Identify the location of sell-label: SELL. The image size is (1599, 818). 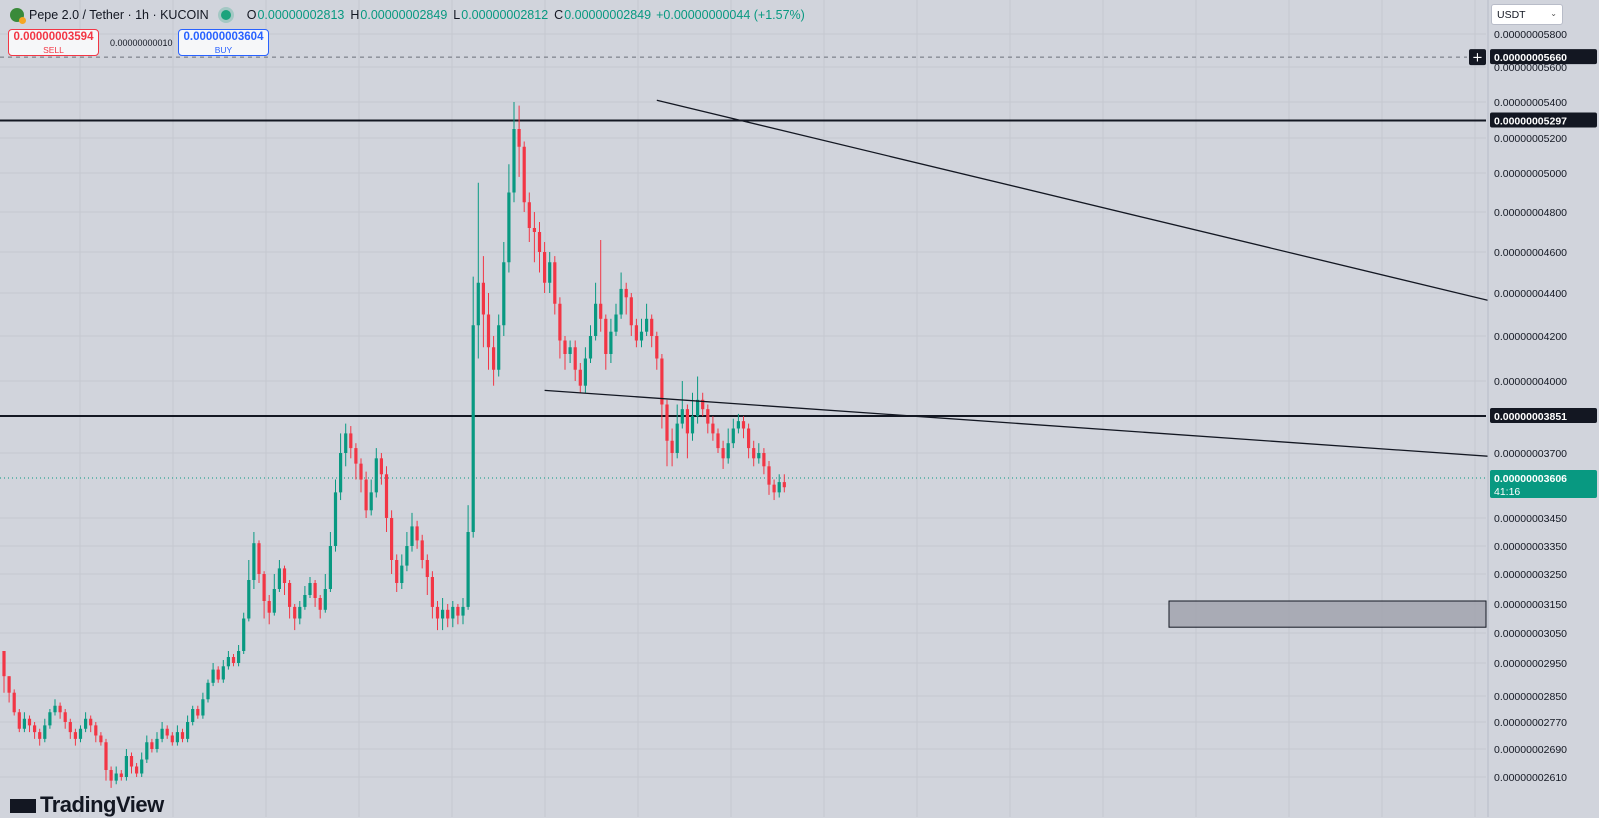
(53, 50).